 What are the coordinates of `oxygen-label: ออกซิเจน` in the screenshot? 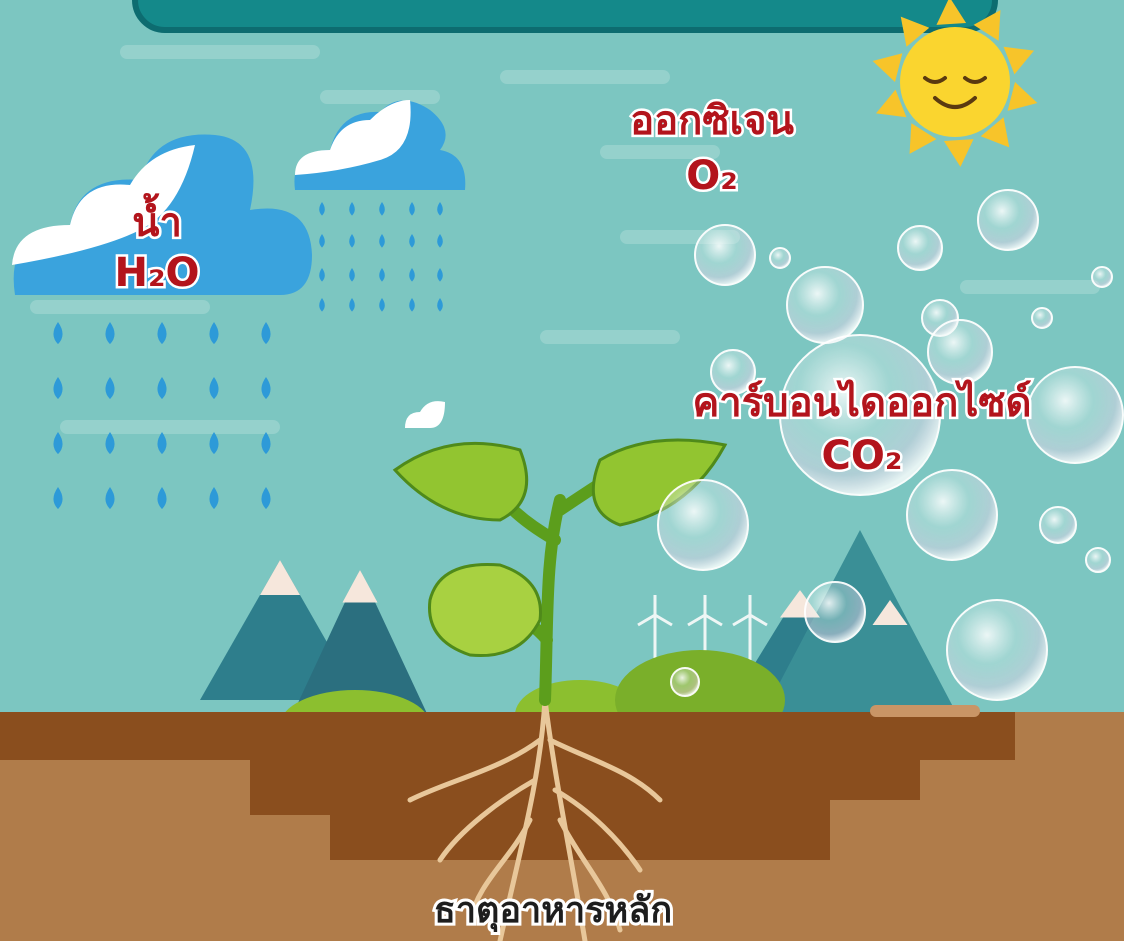 It's located at (712, 121).